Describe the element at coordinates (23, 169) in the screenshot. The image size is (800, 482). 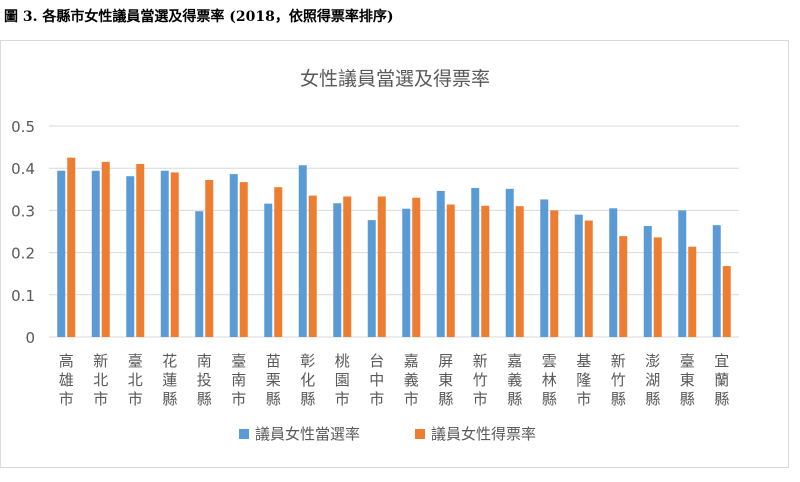
I see `y-tick-label: 0.4` at that location.